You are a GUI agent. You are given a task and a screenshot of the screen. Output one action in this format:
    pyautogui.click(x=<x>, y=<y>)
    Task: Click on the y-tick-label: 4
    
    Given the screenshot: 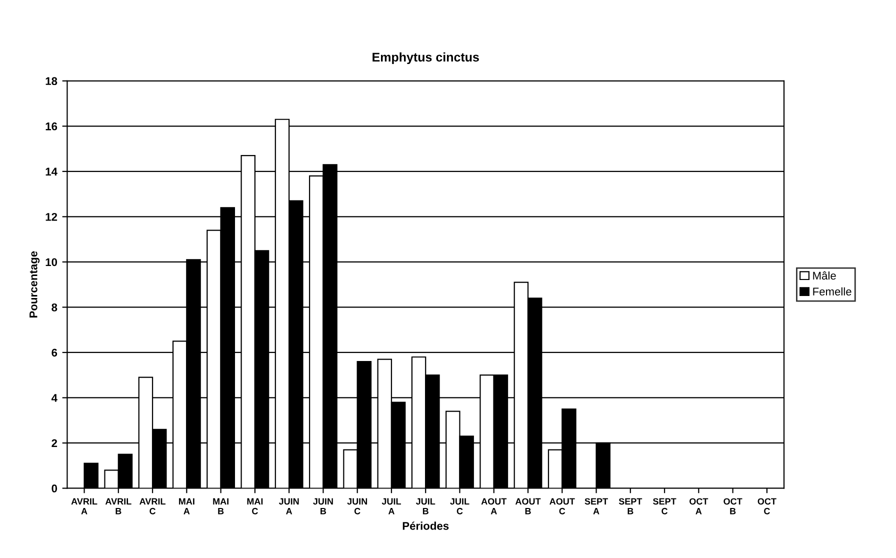 What is the action you would take?
    pyautogui.click(x=54, y=398)
    